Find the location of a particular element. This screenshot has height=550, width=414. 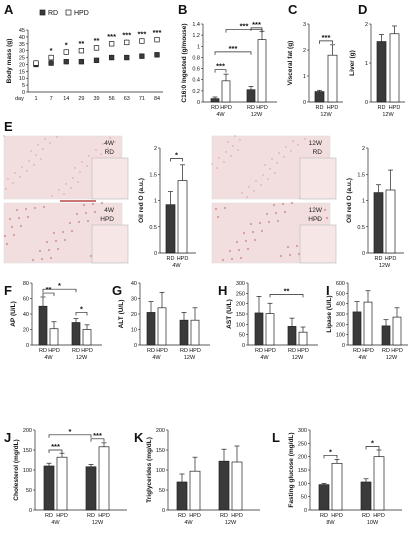

panelF-bar is located at coordinates (87, 337).